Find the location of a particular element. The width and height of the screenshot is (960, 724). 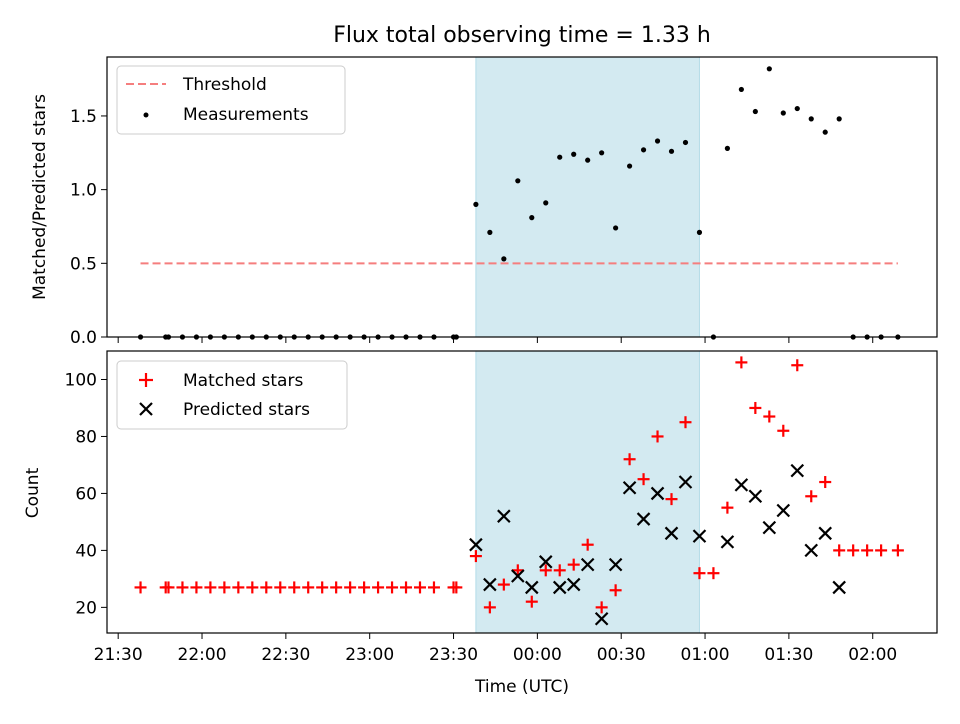

y-tick-label: 0.0 is located at coordinates (83, 338).